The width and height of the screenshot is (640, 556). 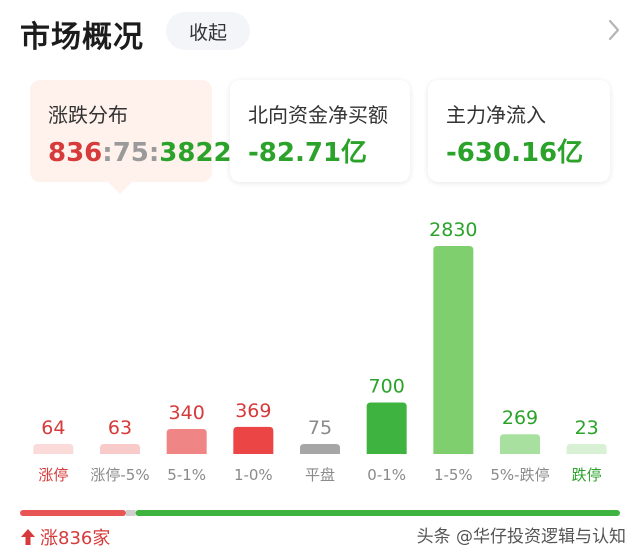 What do you see at coordinates (120, 428) in the screenshot?
I see `bar-value-label: 63` at bounding box center [120, 428].